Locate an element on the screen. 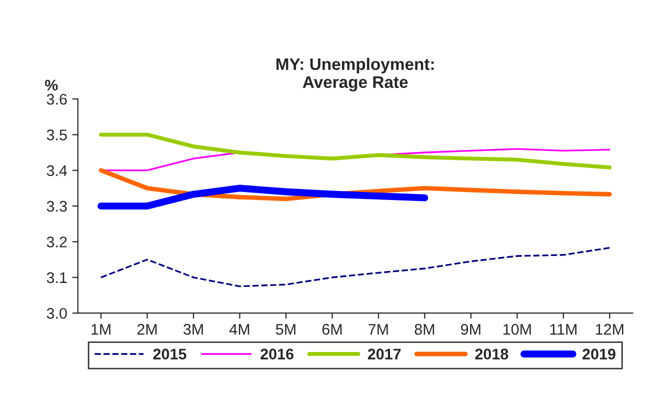 The image size is (649, 404). y-tick-label: 3.4 is located at coordinates (57, 170).